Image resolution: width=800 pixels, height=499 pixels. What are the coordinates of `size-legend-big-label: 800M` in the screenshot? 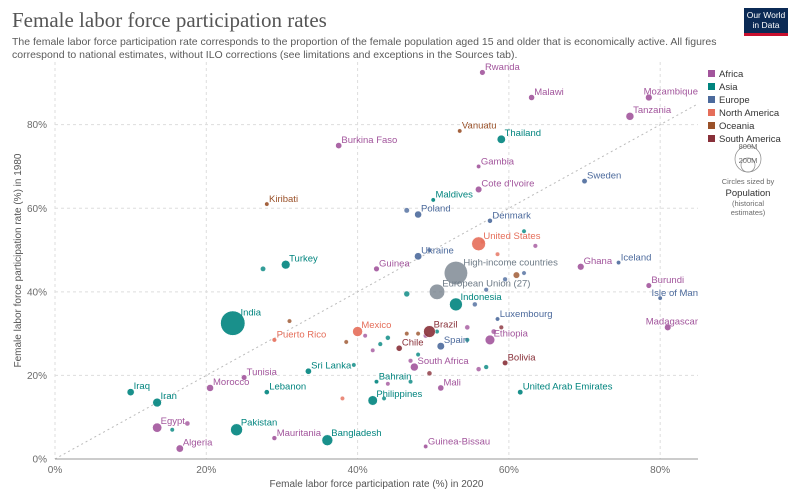 It's located at (748, 146).